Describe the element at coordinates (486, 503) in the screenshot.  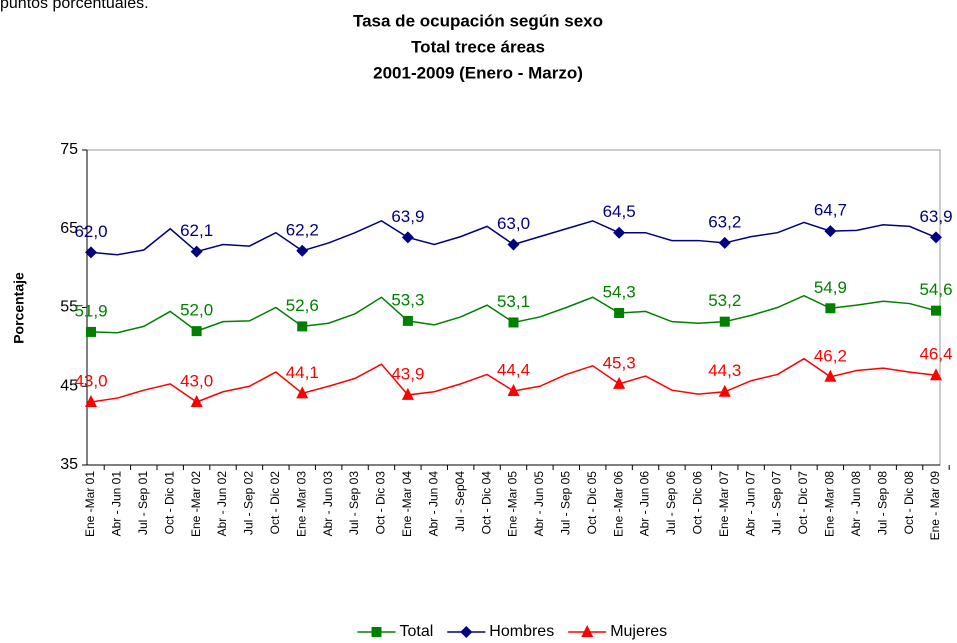
I see `x-tick-label: Oct - Dic 04` at that location.